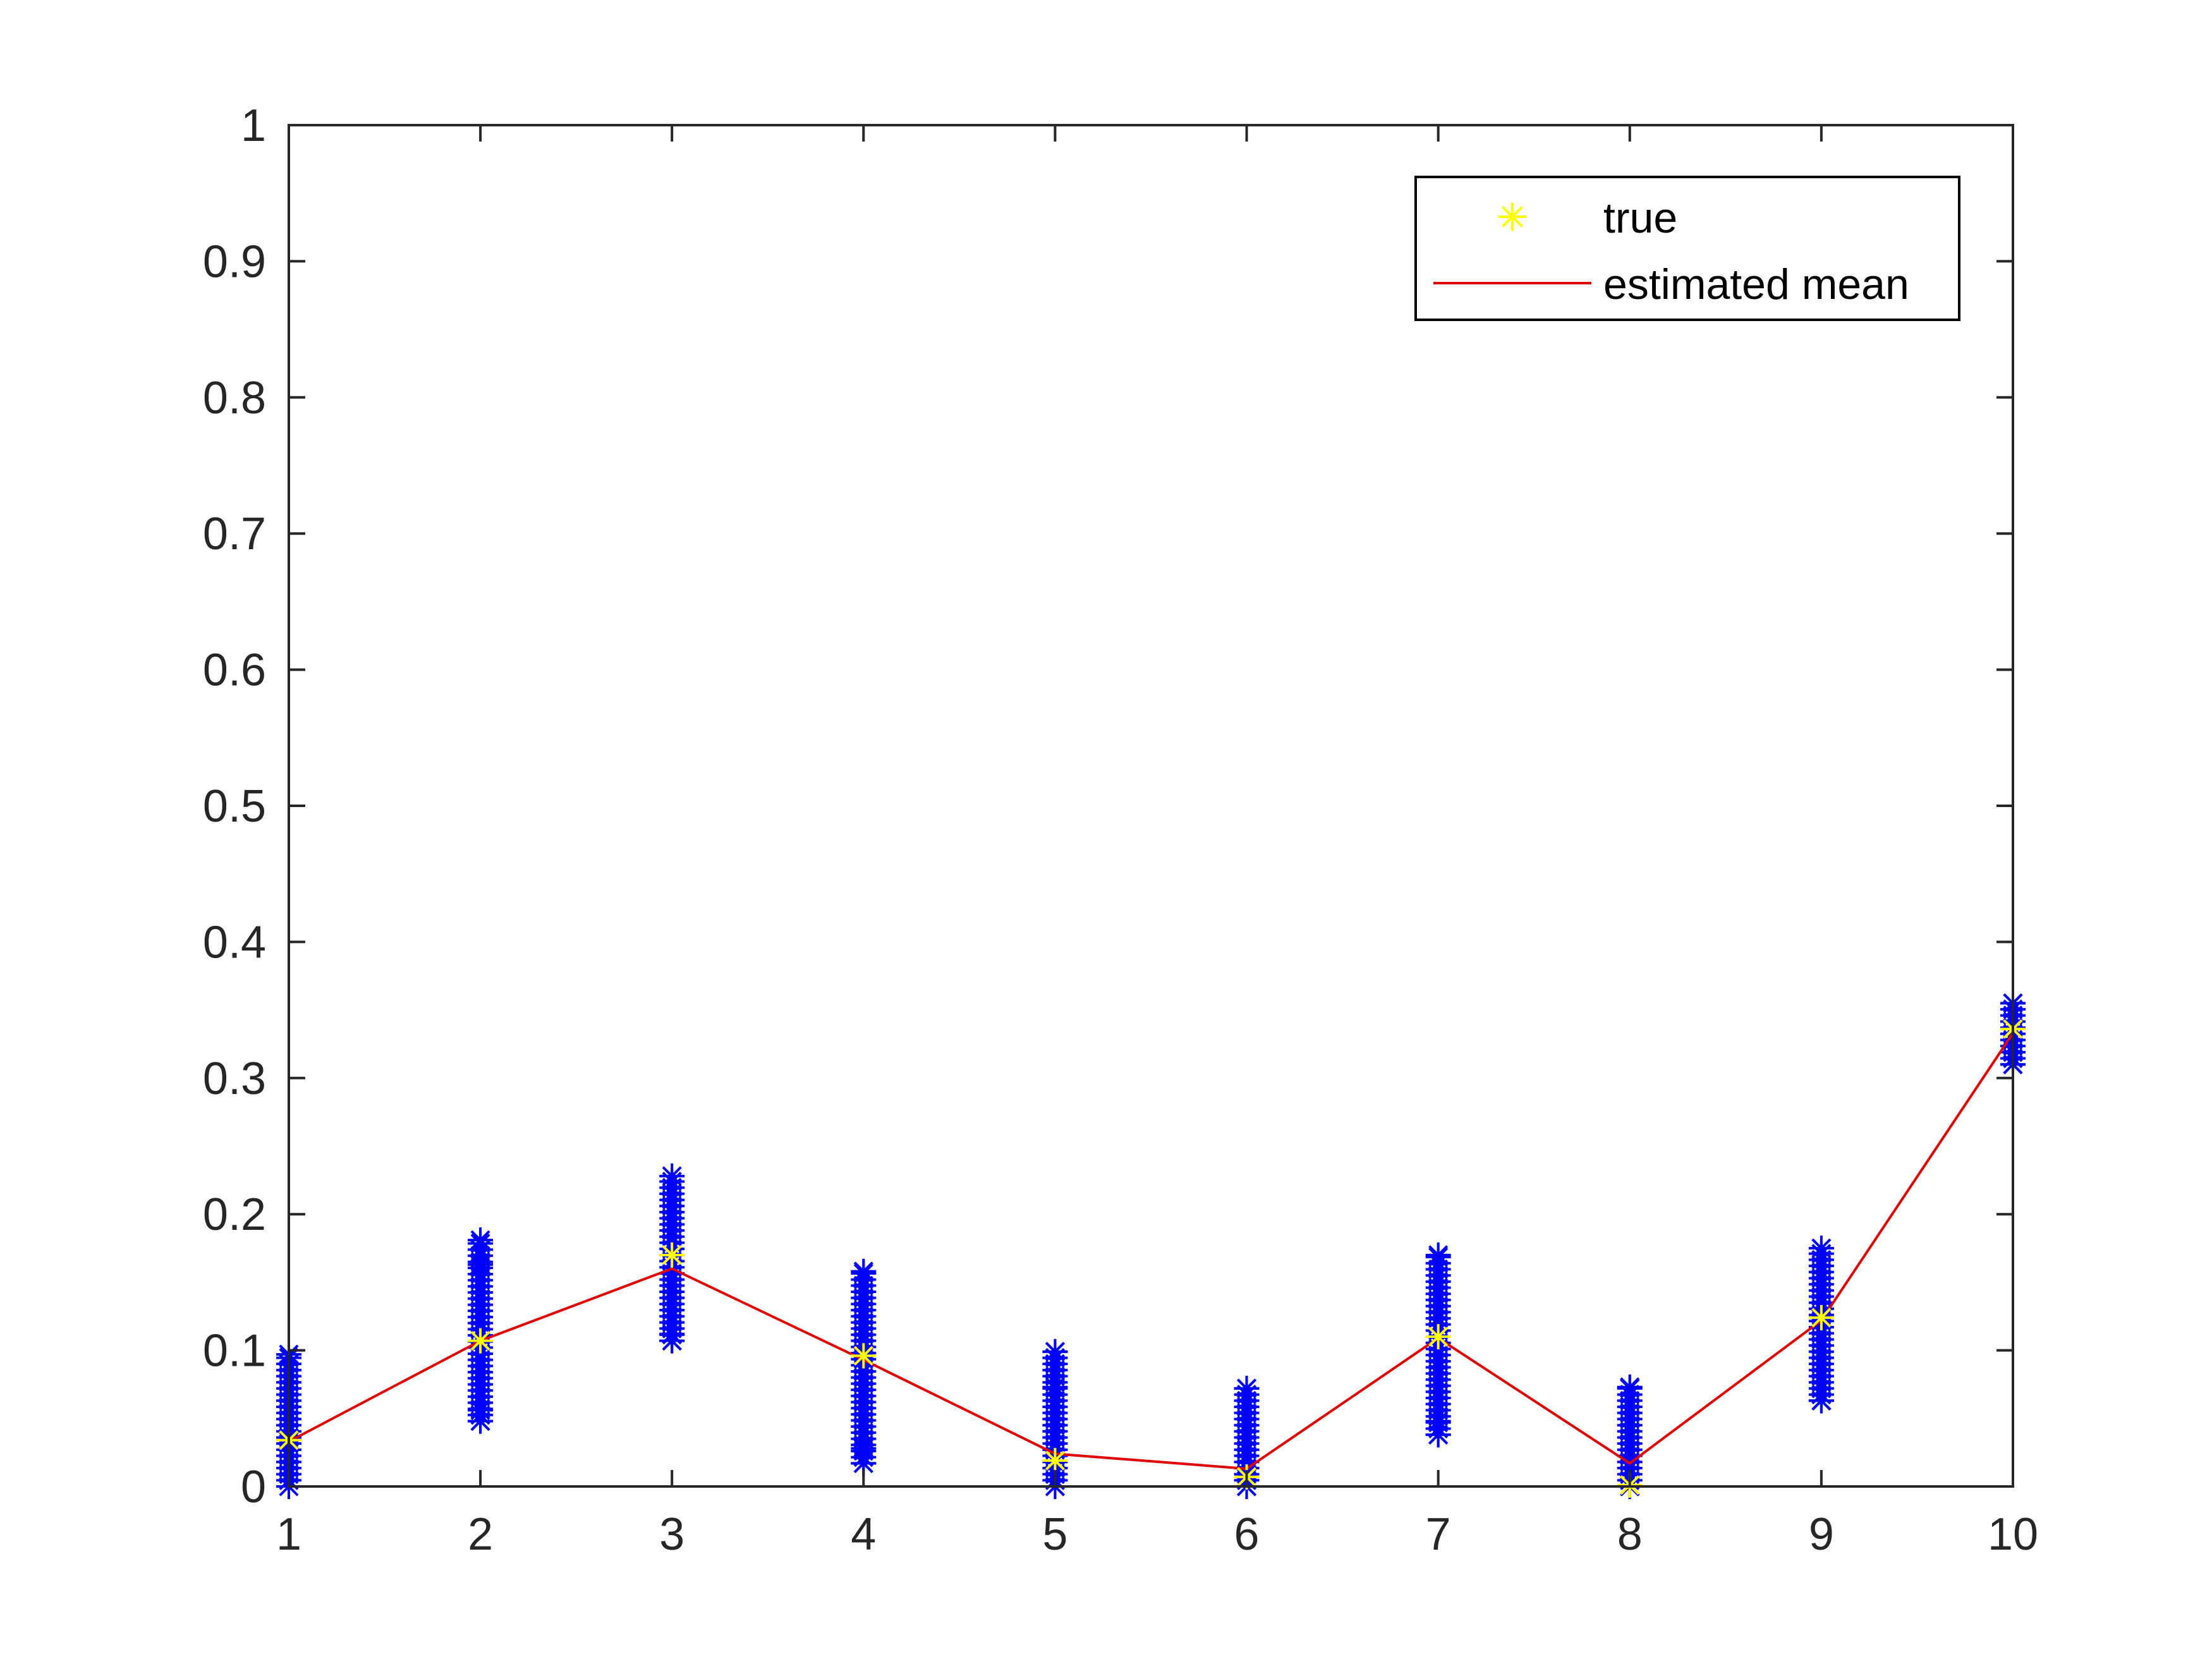 Image resolution: width=2212 pixels, height=1659 pixels. I want to click on x-tick-label: 3, so click(671, 1534).